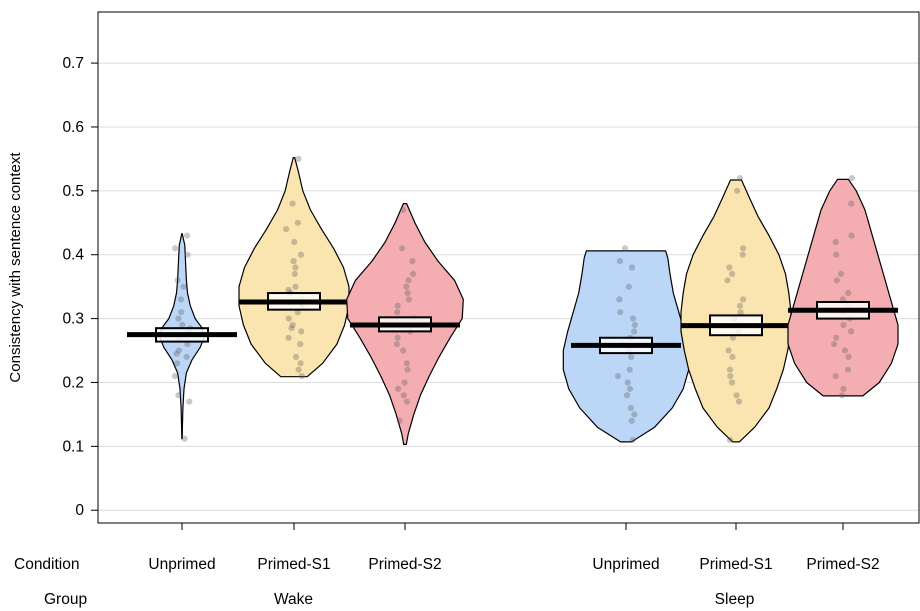 Image resolution: width=920 pixels, height=611 pixels. Describe the element at coordinates (65, 599) in the screenshot. I see `group-row-label: Group` at that location.